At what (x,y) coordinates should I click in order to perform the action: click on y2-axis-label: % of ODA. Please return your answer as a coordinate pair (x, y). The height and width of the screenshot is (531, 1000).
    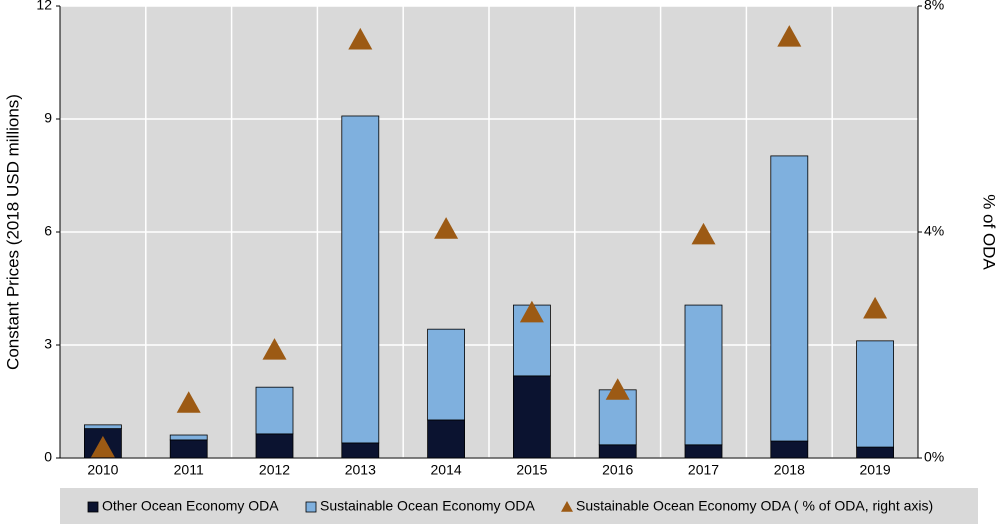
    Looking at the image, I should click on (989, 232).